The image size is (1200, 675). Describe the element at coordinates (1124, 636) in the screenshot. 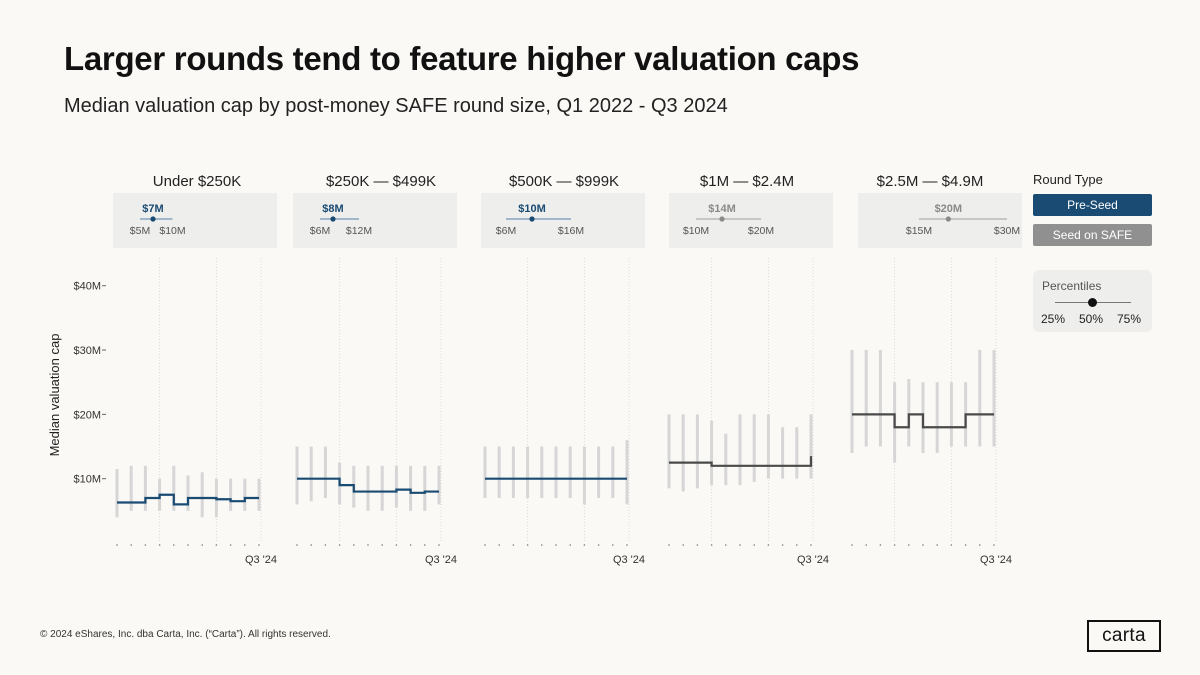

I see `carta-logo: carta` at that location.